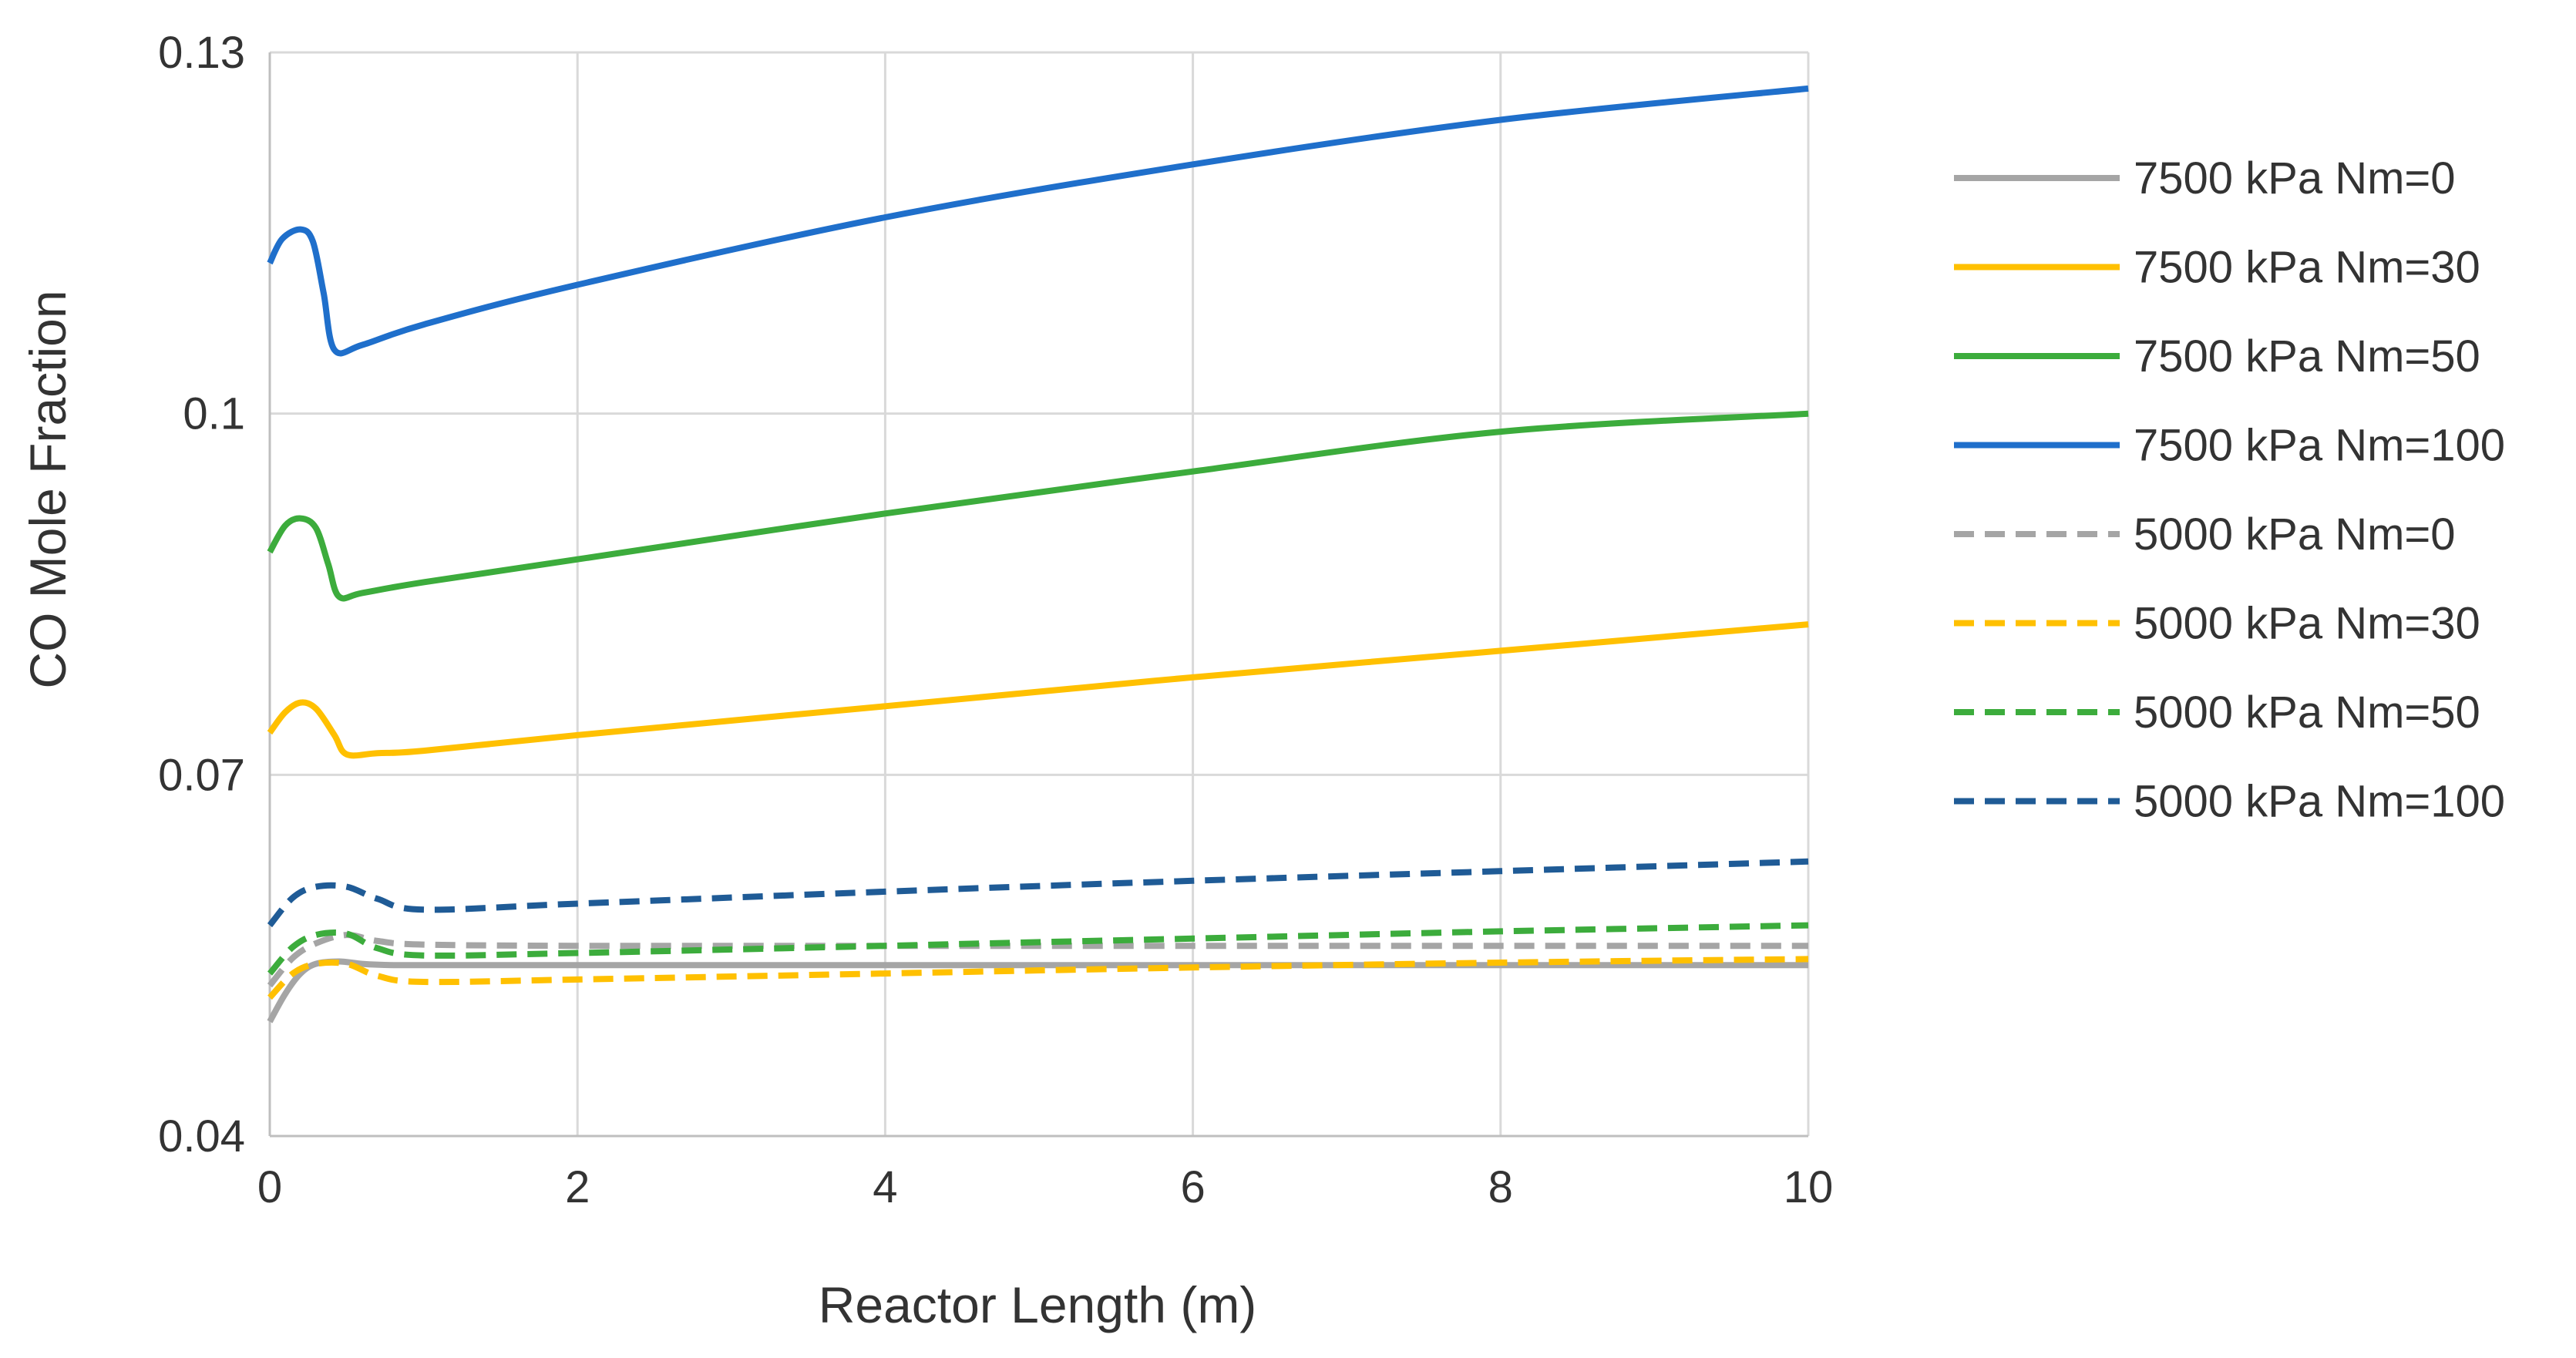 Image resolution: width=2576 pixels, height=1358 pixels. I want to click on legend-item: 5000 kPa Nm=50, so click(2217, 712).